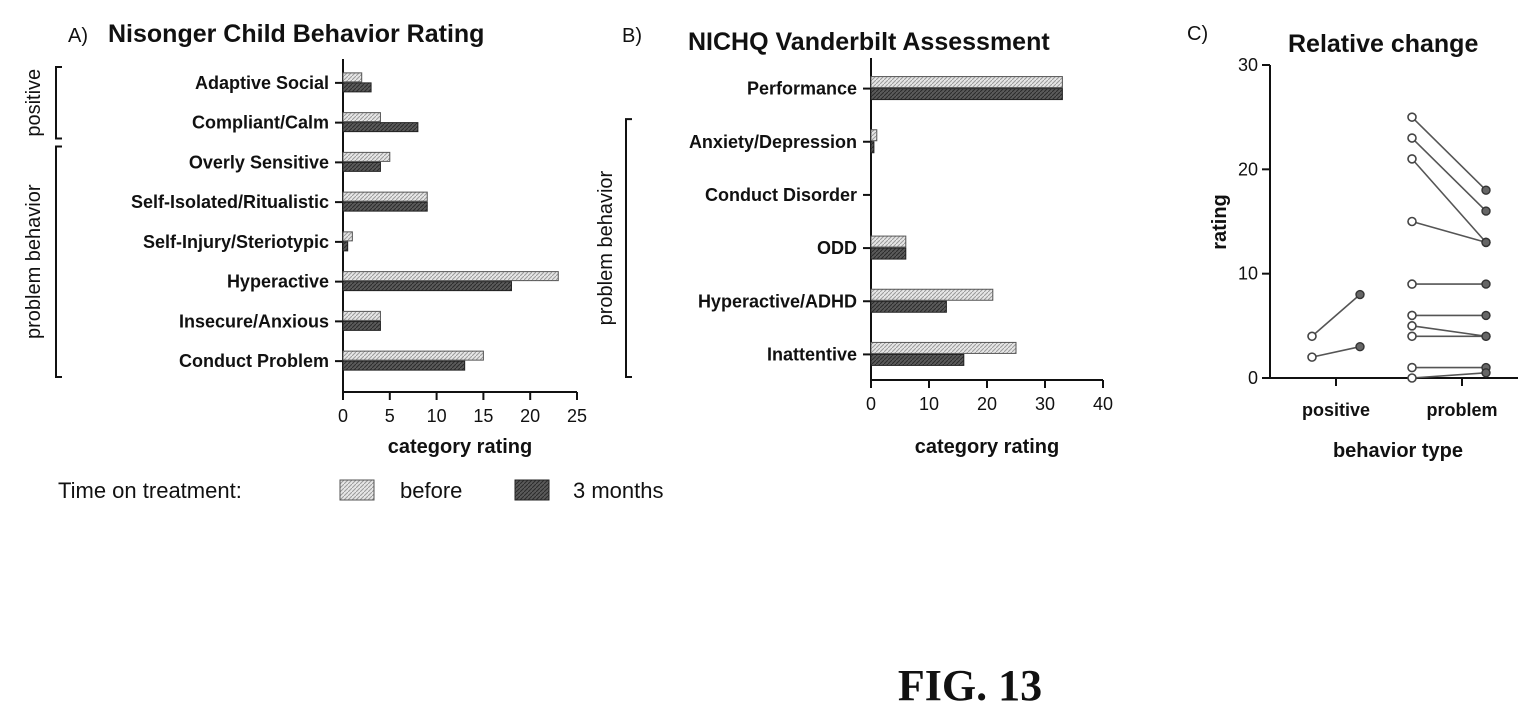 This screenshot has height=721, width=1538. I want to click on panel-b-x-tick-label: 0, so click(871, 404).